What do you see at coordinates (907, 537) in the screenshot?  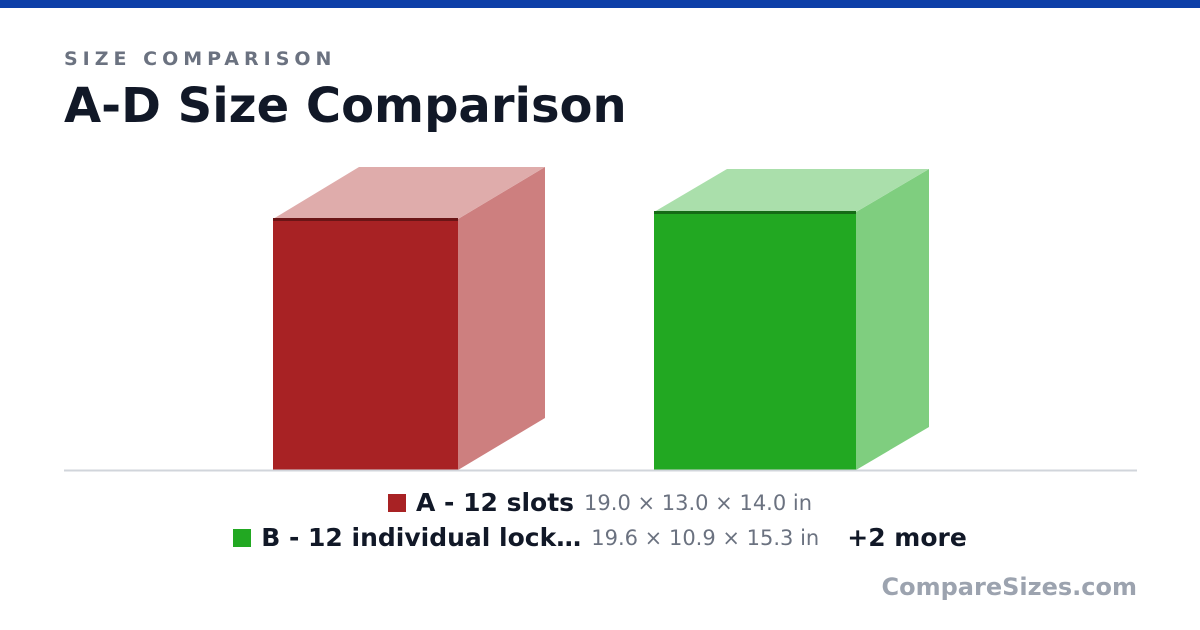 I see `more-count: +2 more` at bounding box center [907, 537].